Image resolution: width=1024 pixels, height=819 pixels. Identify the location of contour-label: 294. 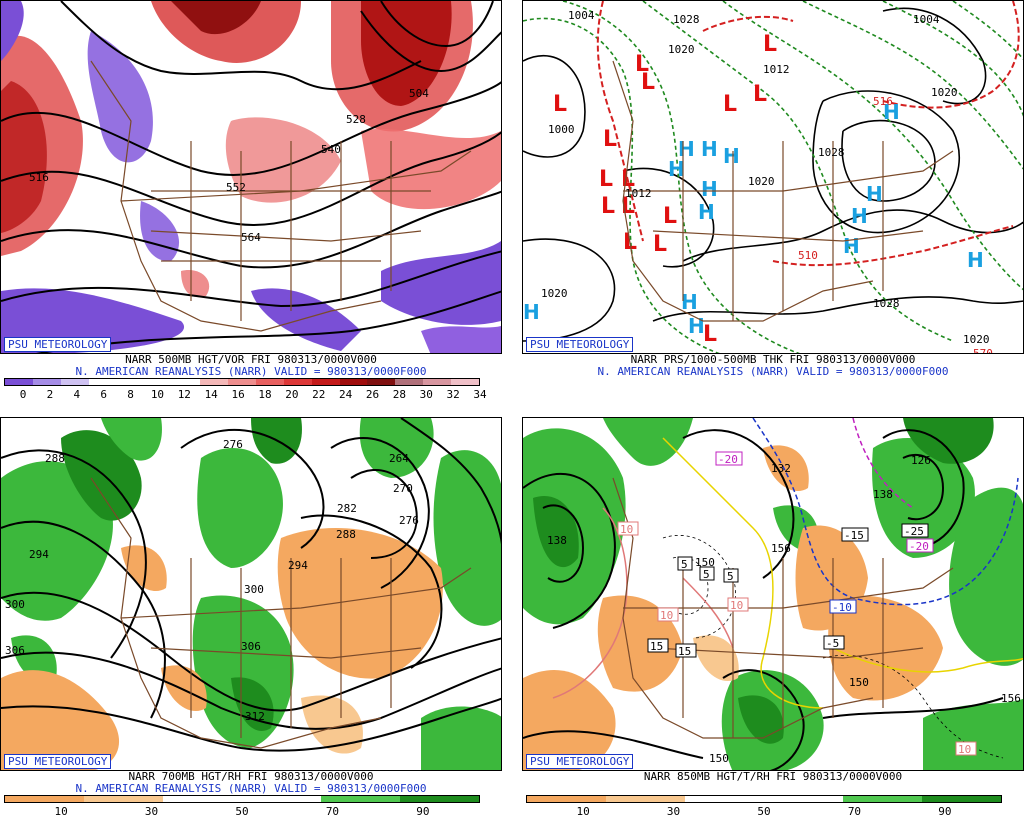
(39, 554).